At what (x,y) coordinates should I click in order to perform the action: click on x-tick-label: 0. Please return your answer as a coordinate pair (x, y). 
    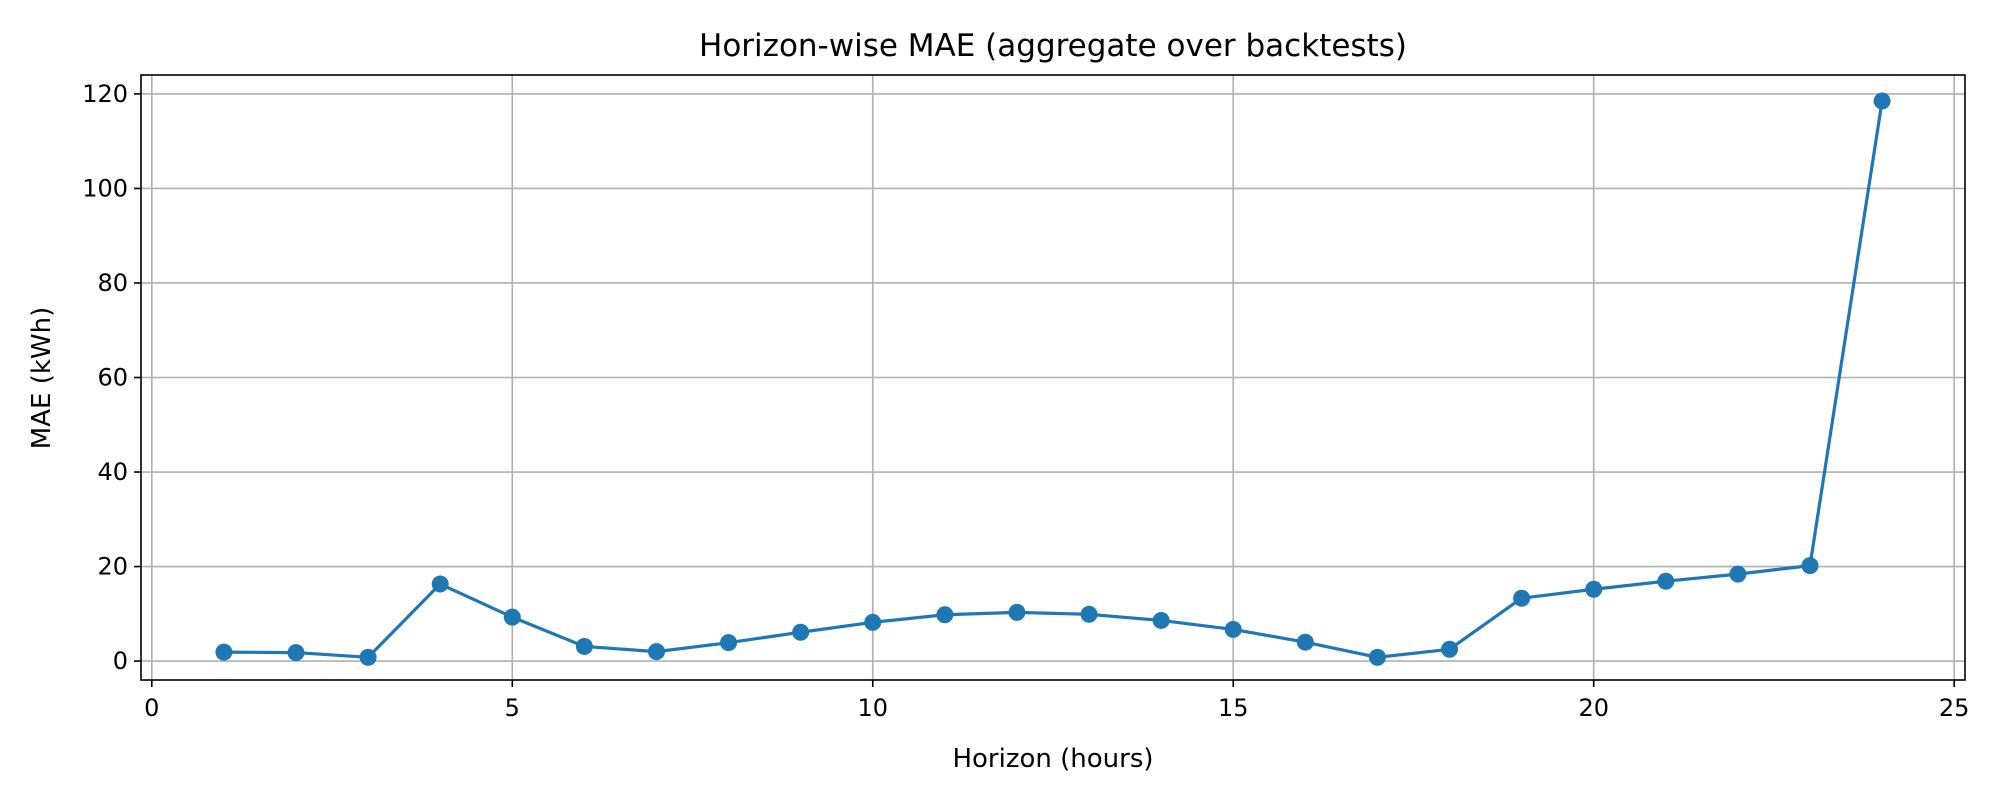
    Looking at the image, I should click on (151, 708).